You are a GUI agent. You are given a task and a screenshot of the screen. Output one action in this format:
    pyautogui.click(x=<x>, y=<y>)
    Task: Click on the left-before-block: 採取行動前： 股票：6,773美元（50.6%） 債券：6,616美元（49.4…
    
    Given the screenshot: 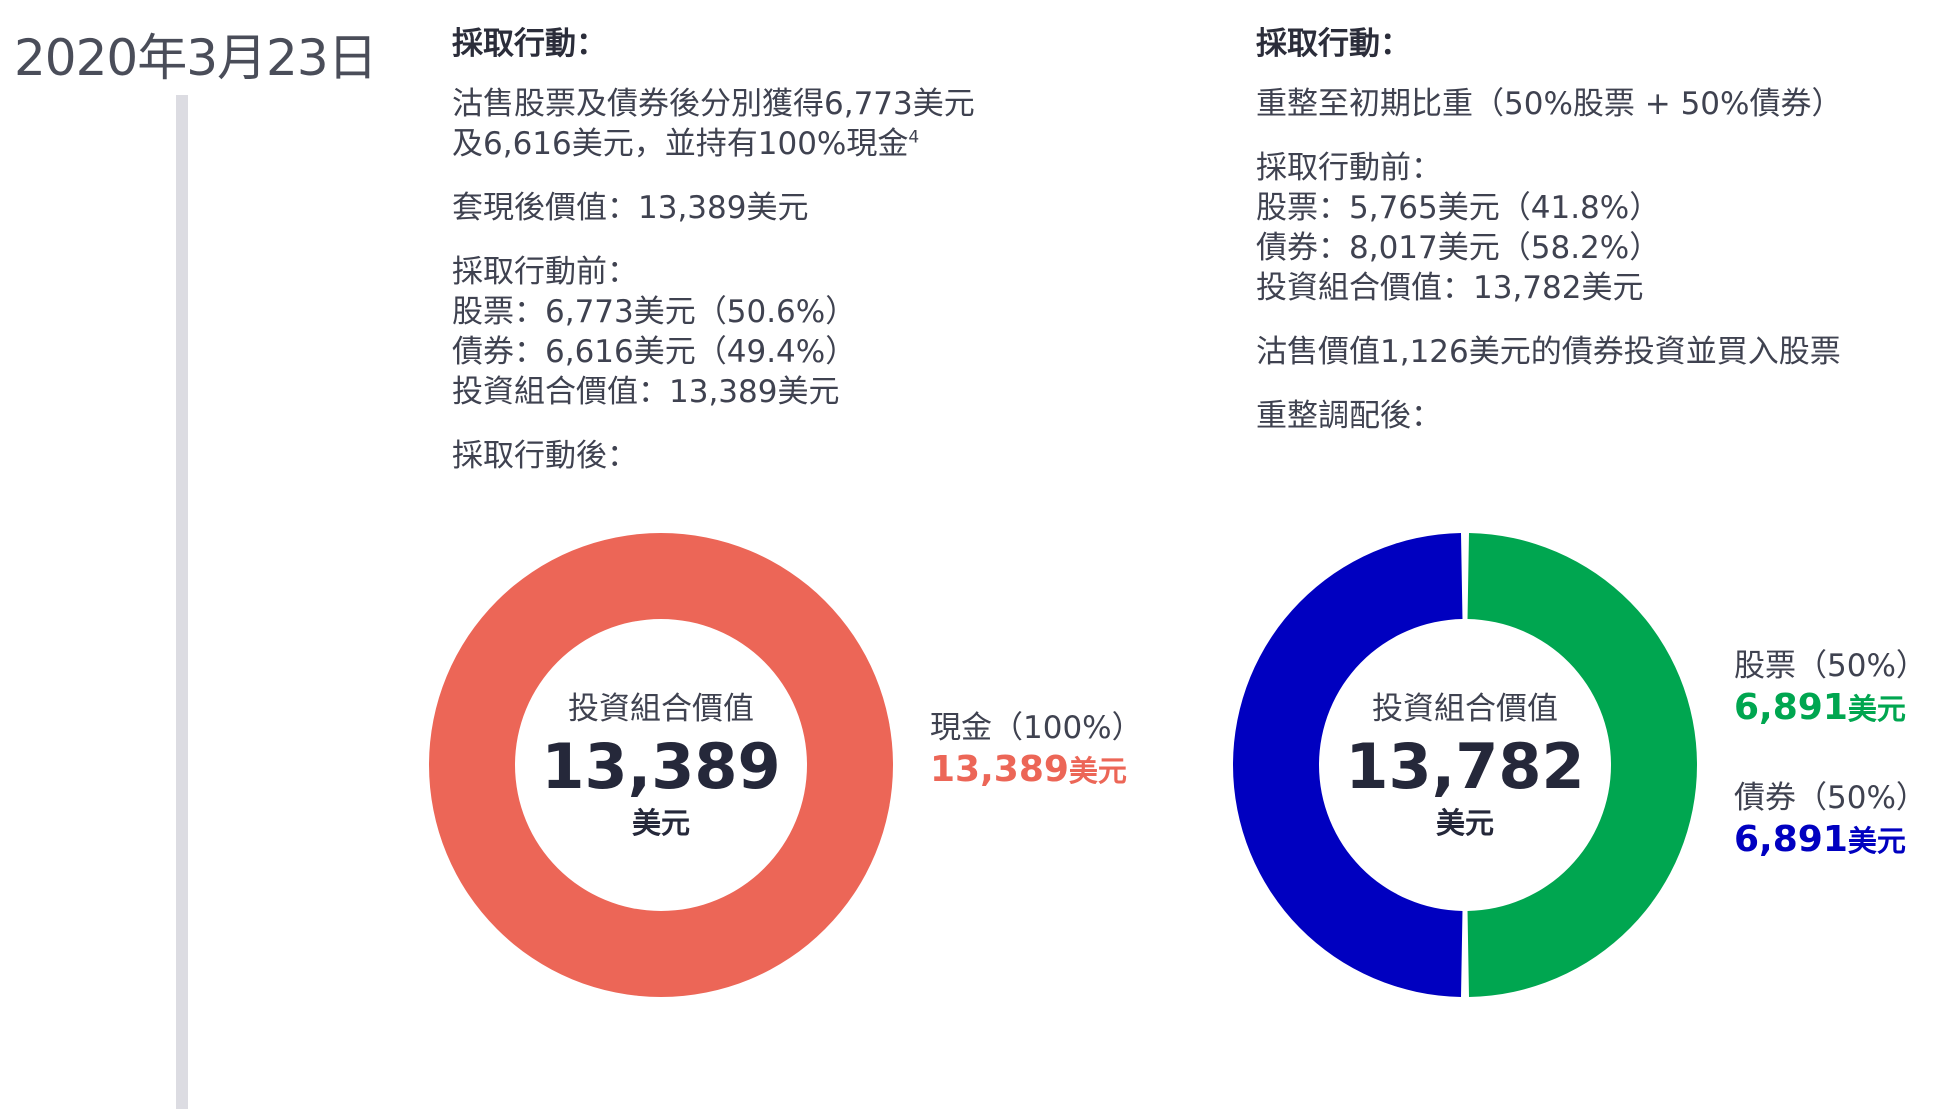 What is the action you would take?
    pyautogui.click(x=752, y=332)
    